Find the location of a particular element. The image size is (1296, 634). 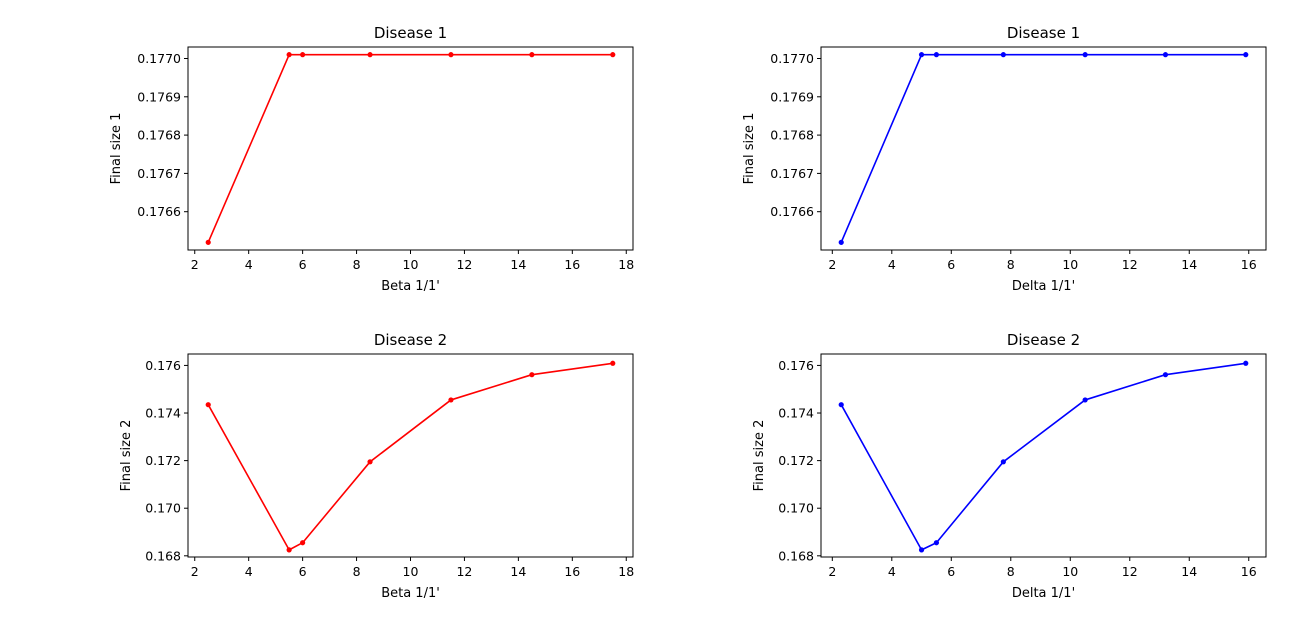

y-axis-label: Final size 1 is located at coordinates (749, 149).